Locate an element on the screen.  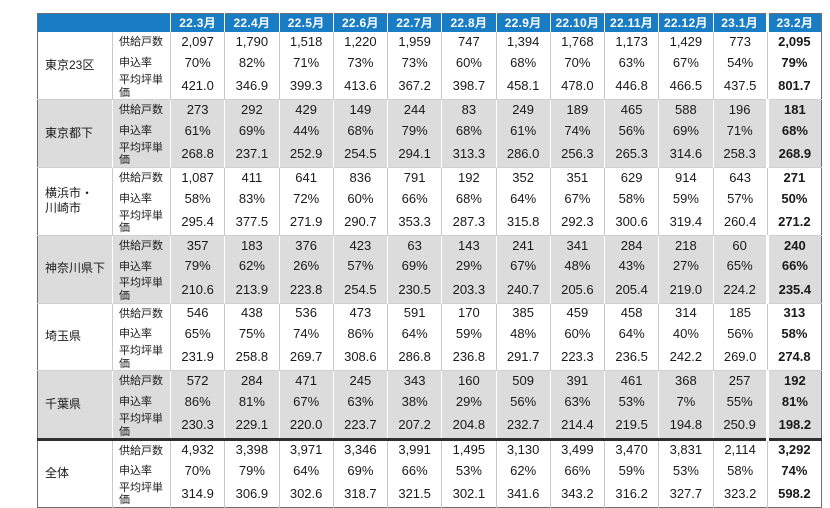
value-cell: 66% is located at coordinates (414, 199).